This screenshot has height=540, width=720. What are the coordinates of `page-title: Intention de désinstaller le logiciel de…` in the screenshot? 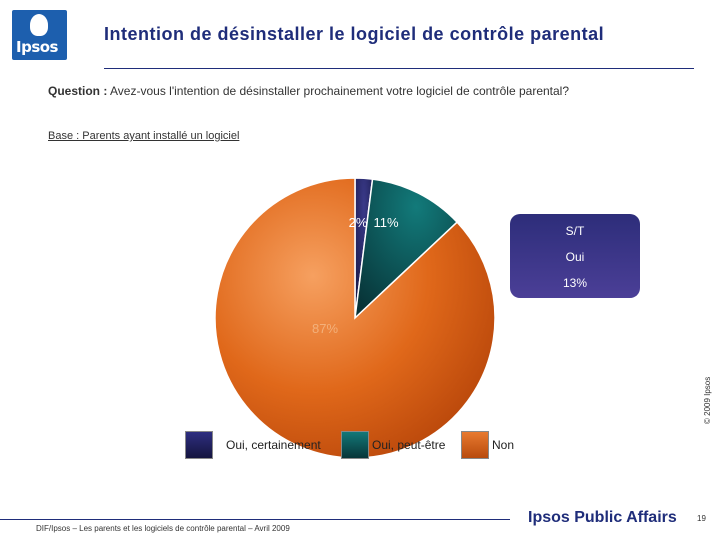 It's located at (354, 34).